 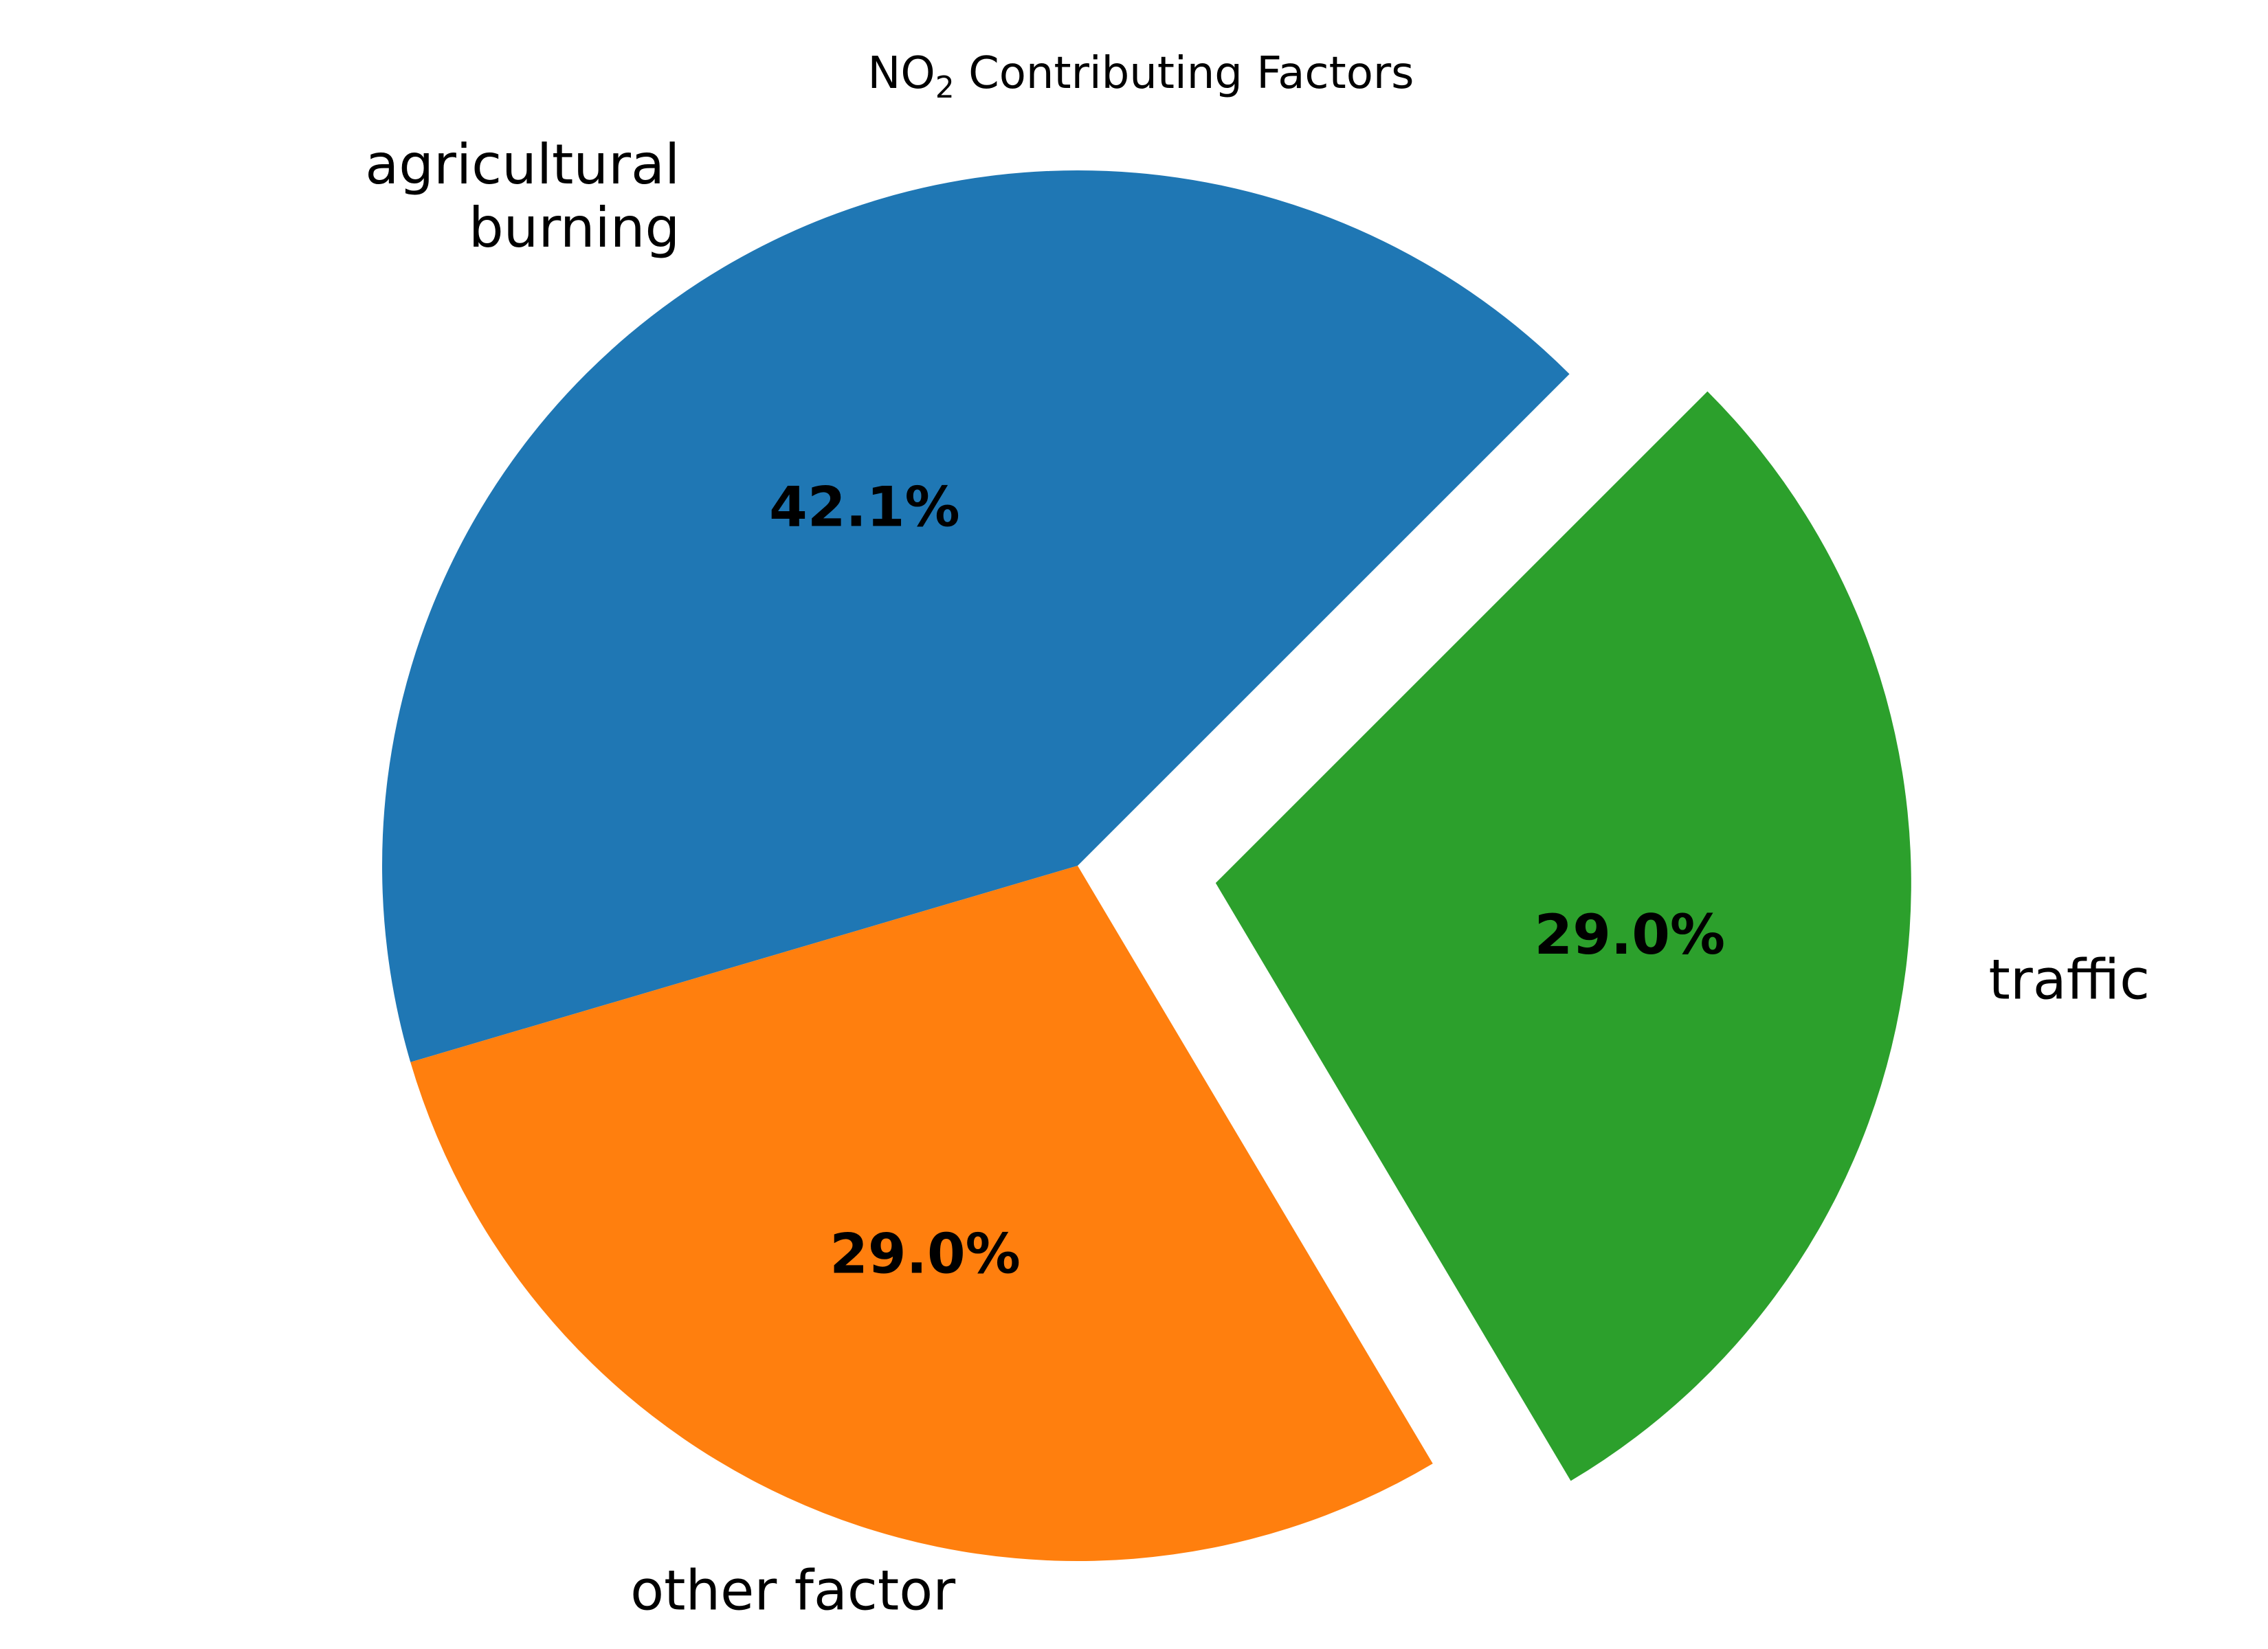 I want to click on pie-pct-label: 42.1%, so click(x=864, y=507).